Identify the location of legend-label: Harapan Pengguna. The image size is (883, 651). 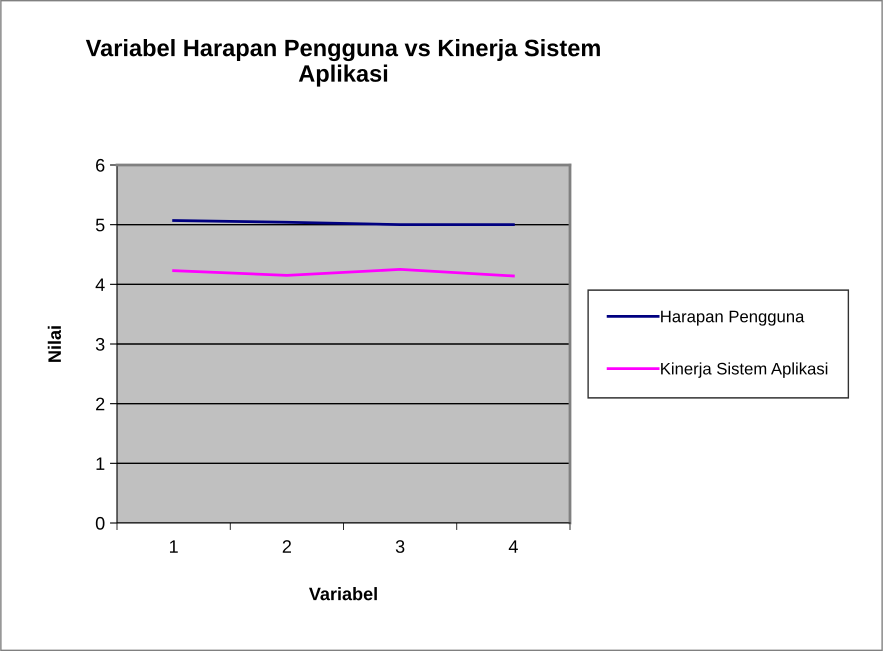
(732, 318).